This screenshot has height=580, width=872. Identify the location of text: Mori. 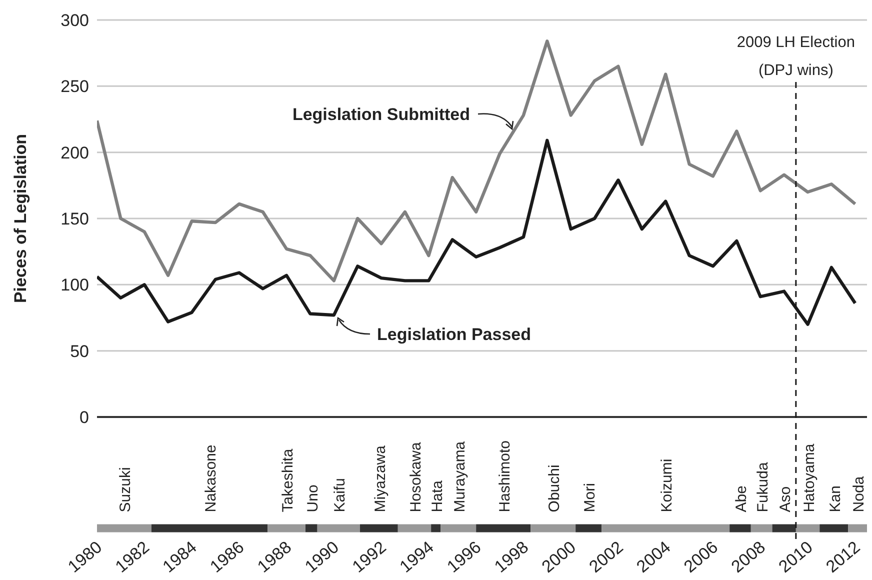
(590, 497).